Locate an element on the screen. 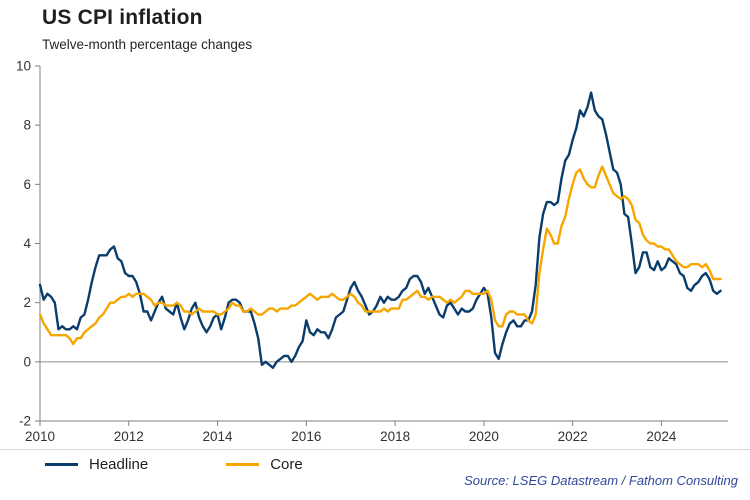 The width and height of the screenshot is (750, 500). svg-text: 2018 is located at coordinates (395, 436).